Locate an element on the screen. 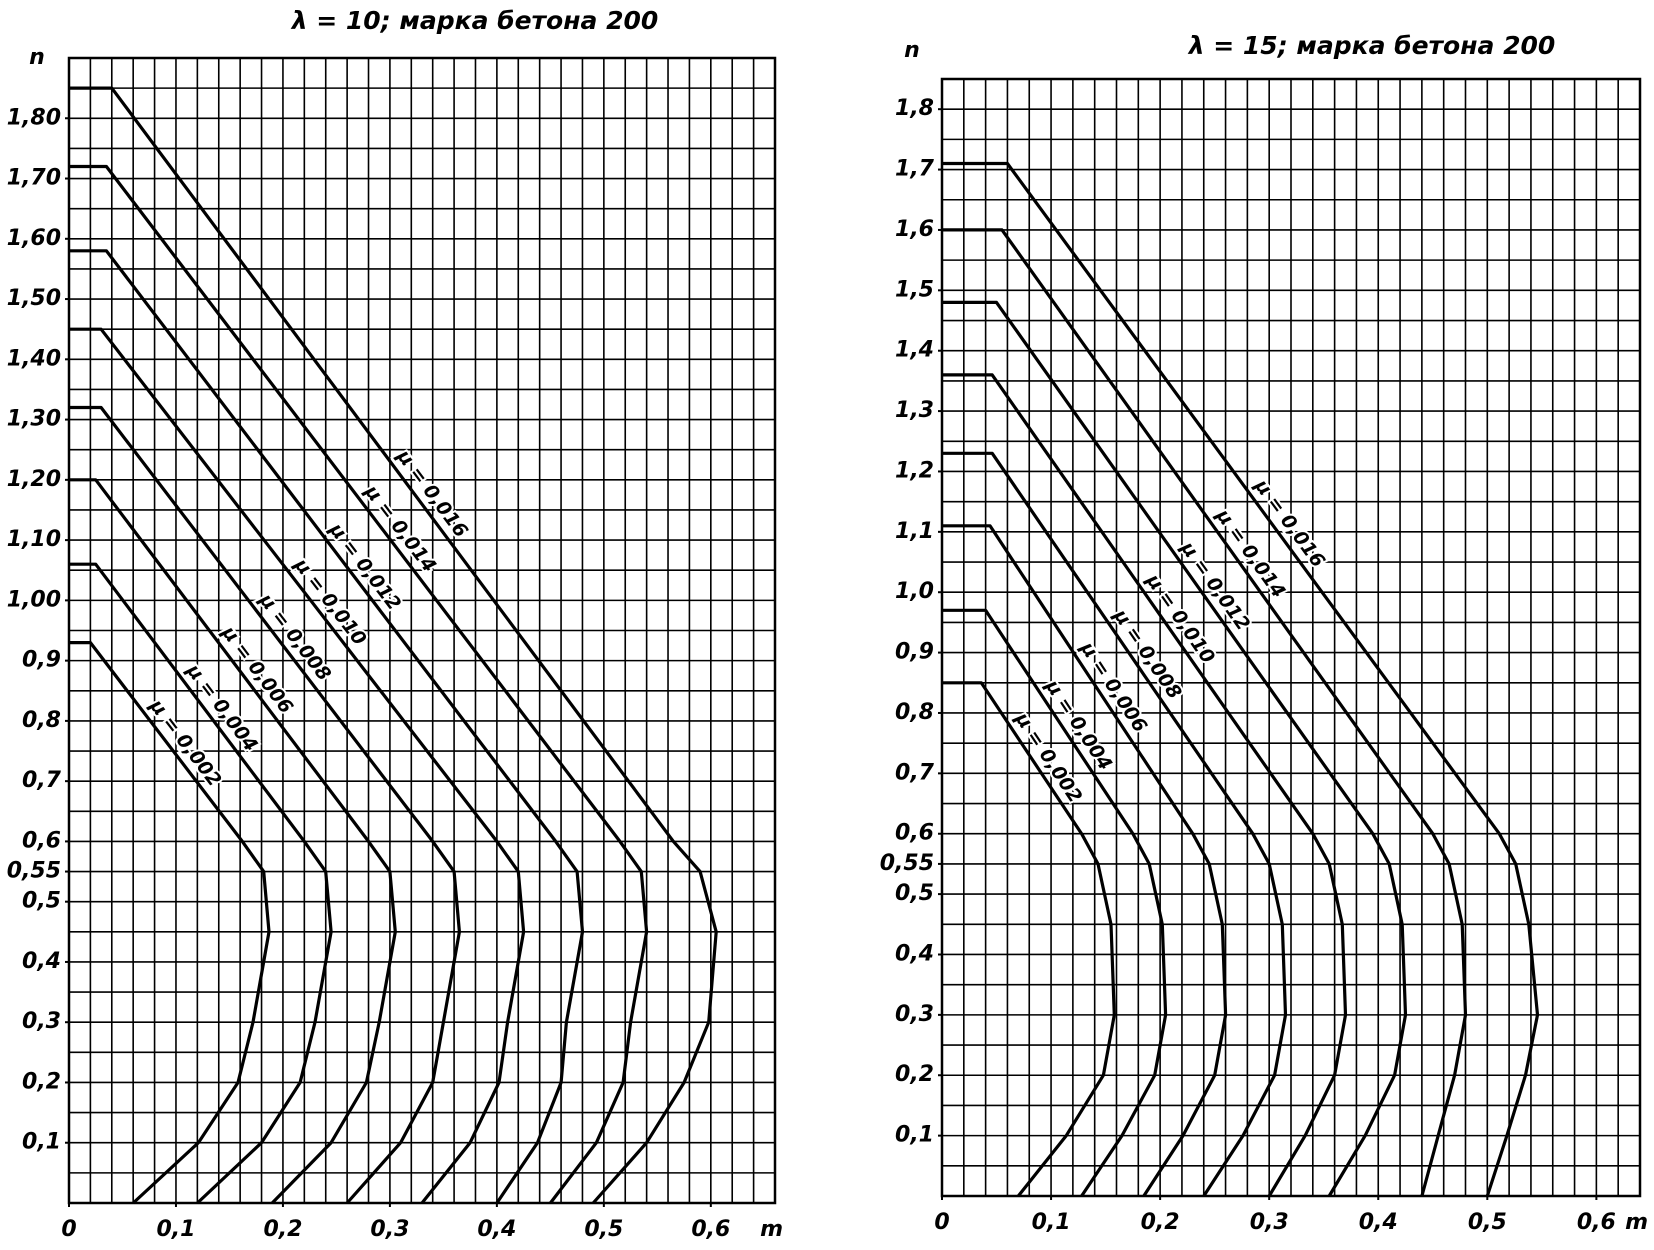 Image resolution: width=1654 pixels, height=1250 pixels. y-tick-label: 1,60 is located at coordinates (34, 238).